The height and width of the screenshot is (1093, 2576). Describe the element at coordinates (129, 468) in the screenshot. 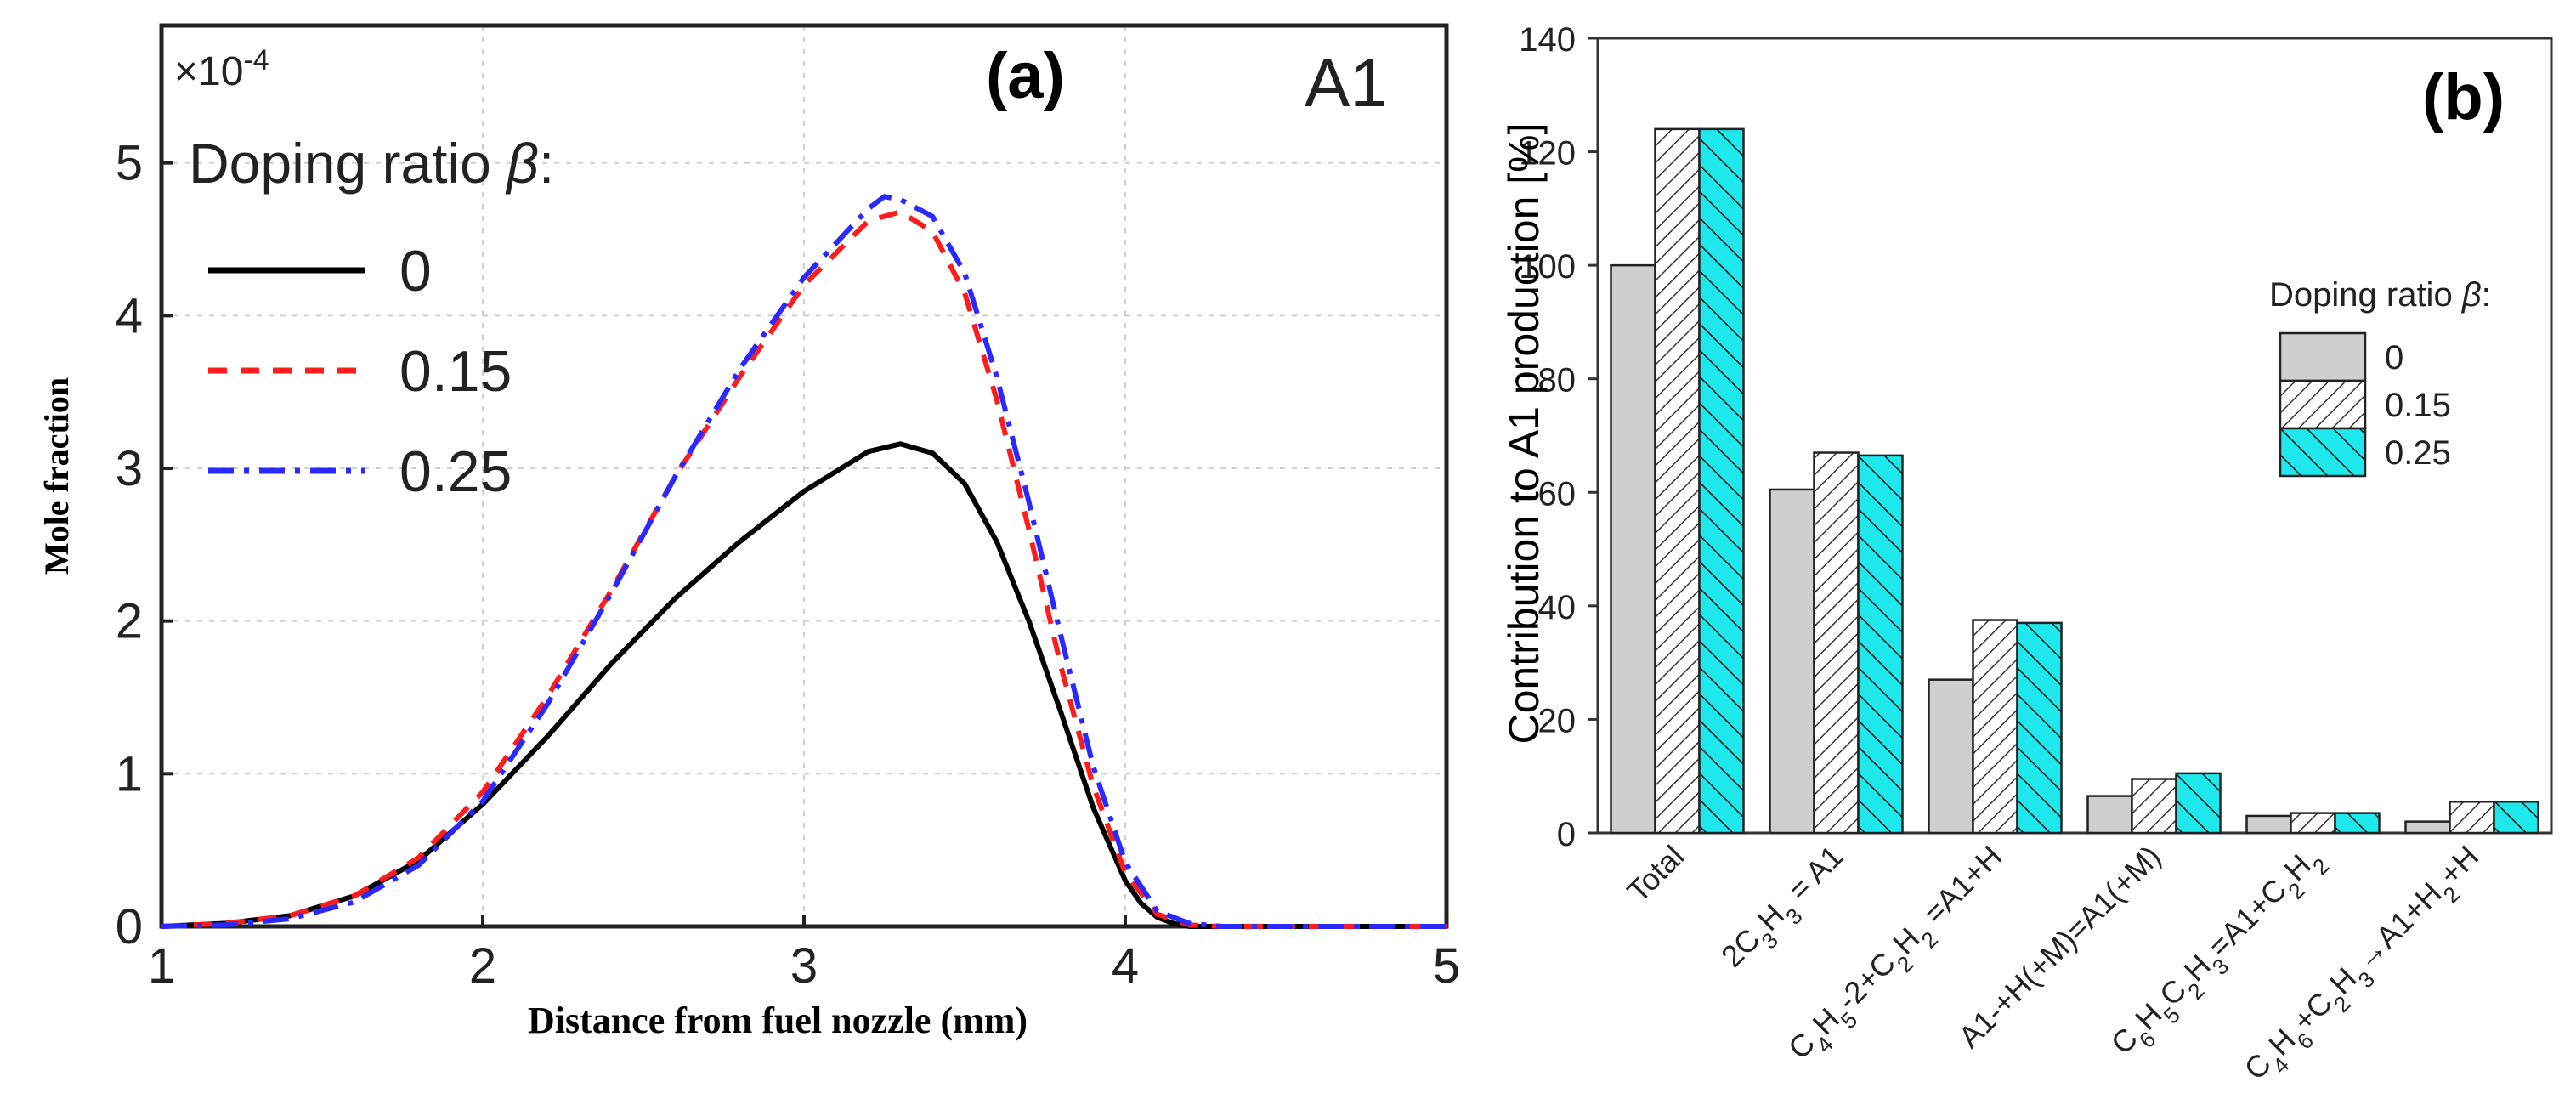

I see `panel-a-ytick-label: 3` at that location.